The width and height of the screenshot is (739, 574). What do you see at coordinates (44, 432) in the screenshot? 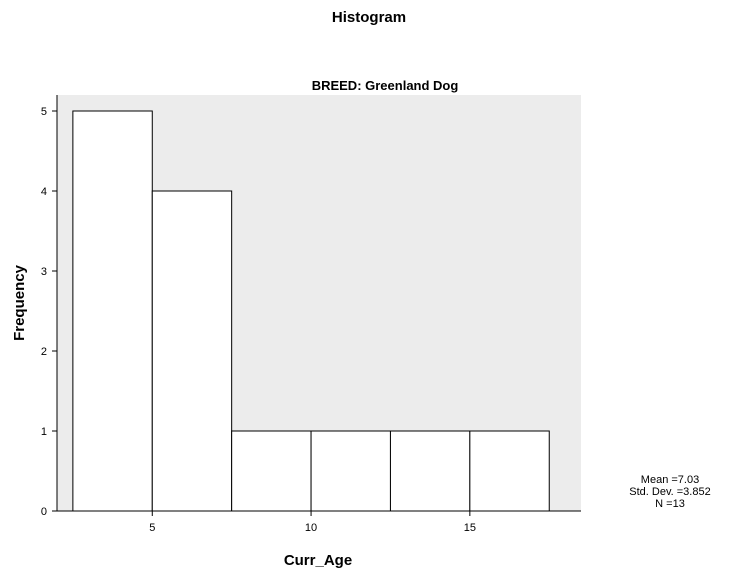
I see `y-tick-label: 1` at bounding box center [44, 432].